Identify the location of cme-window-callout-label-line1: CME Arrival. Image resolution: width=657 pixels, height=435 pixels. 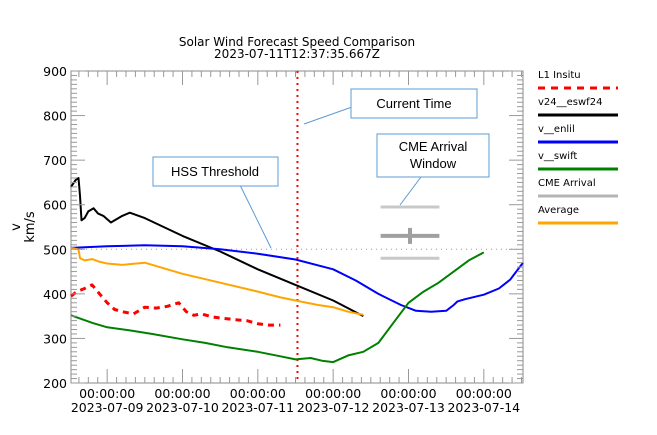
(433, 146).